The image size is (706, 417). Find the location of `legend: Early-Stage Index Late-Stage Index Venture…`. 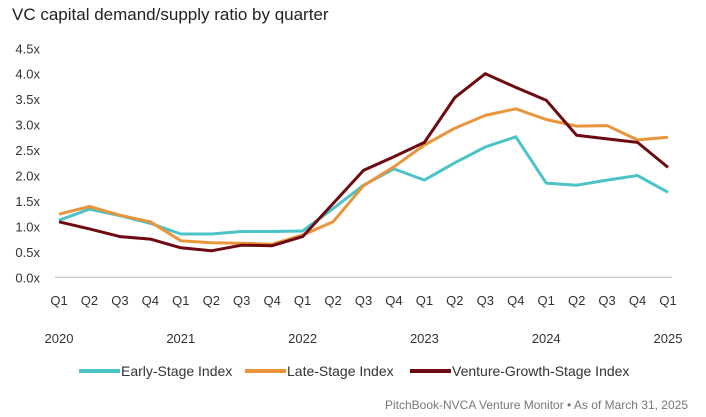

legend: Early-Stage Index Late-Stage Index Venture… is located at coordinates (354, 371).